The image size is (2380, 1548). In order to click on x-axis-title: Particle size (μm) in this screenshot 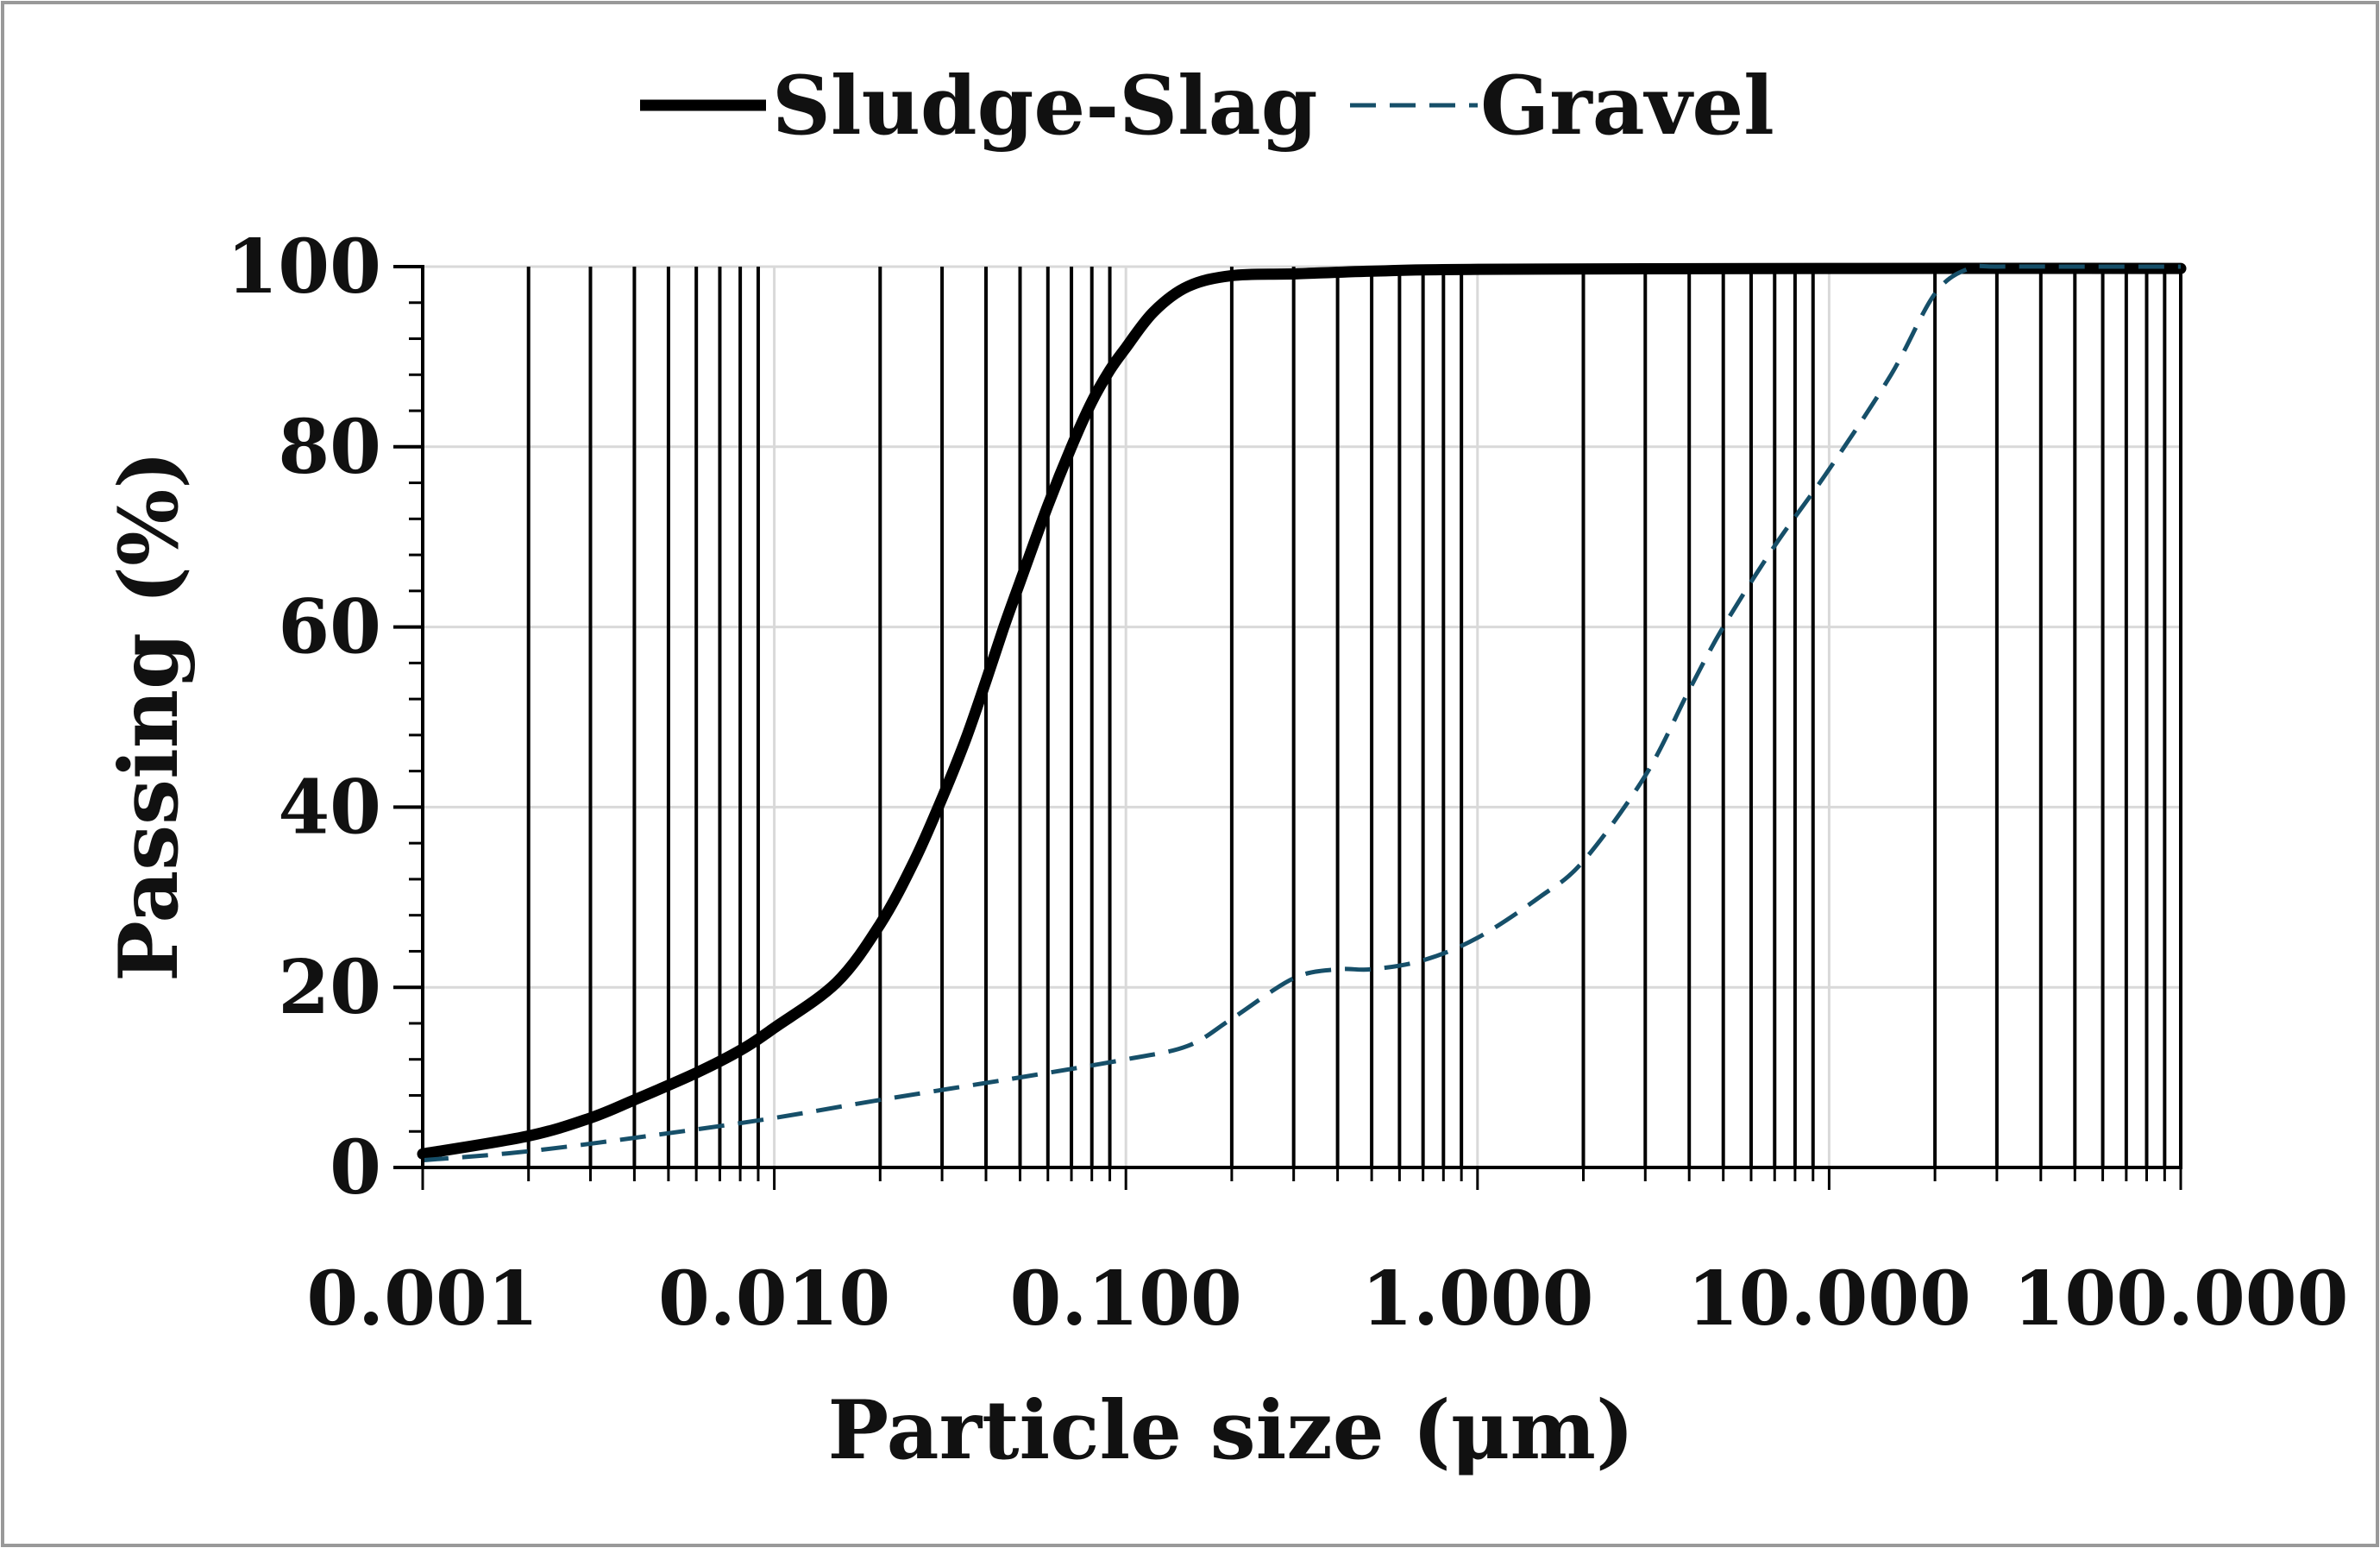, I will do `click(1231, 1430)`.